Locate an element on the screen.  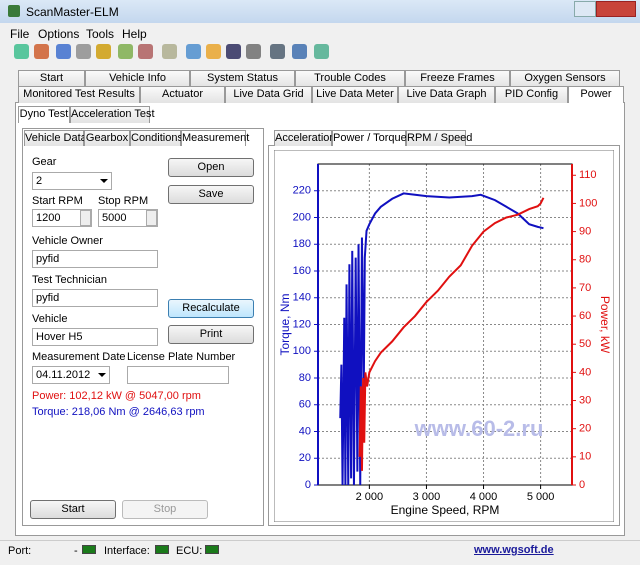
label: Vehicle Owner is located at coordinates (67, 241).